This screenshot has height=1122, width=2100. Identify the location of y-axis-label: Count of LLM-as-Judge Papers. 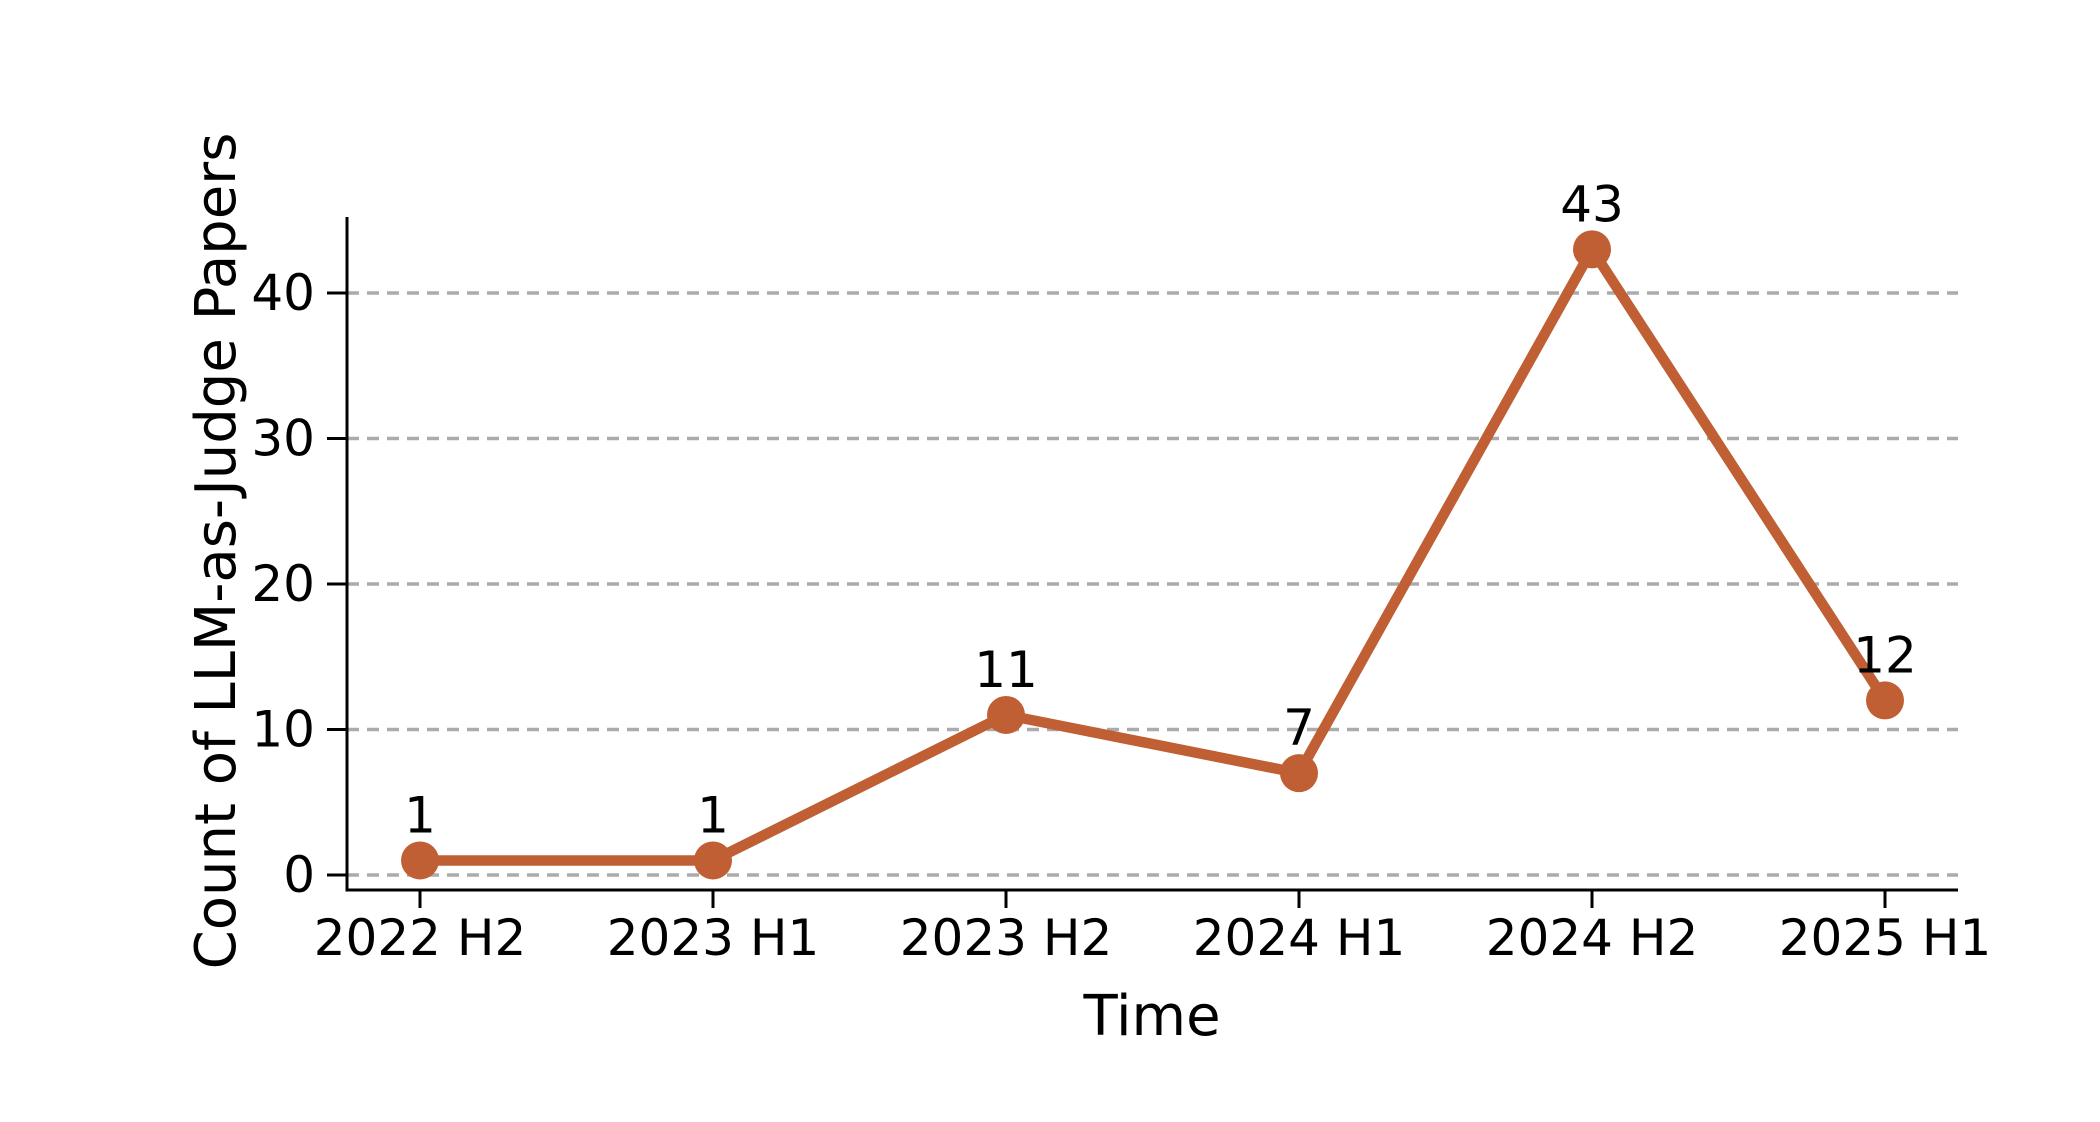
(216, 551).